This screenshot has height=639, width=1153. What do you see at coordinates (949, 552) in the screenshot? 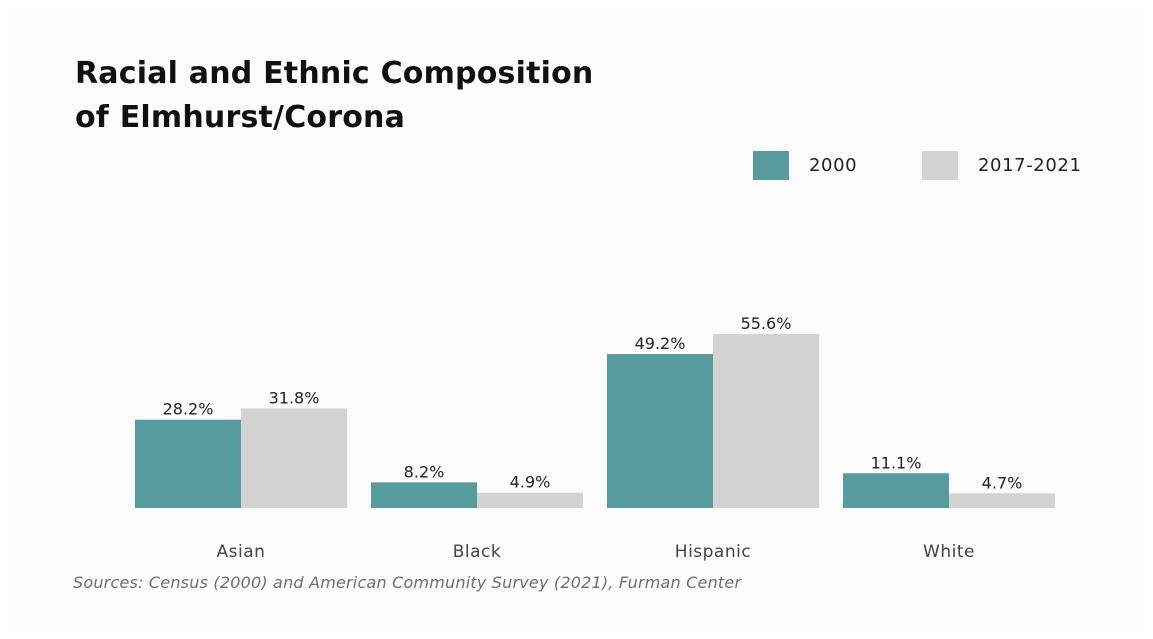
I see `category-label-white: White` at bounding box center [949, 552].